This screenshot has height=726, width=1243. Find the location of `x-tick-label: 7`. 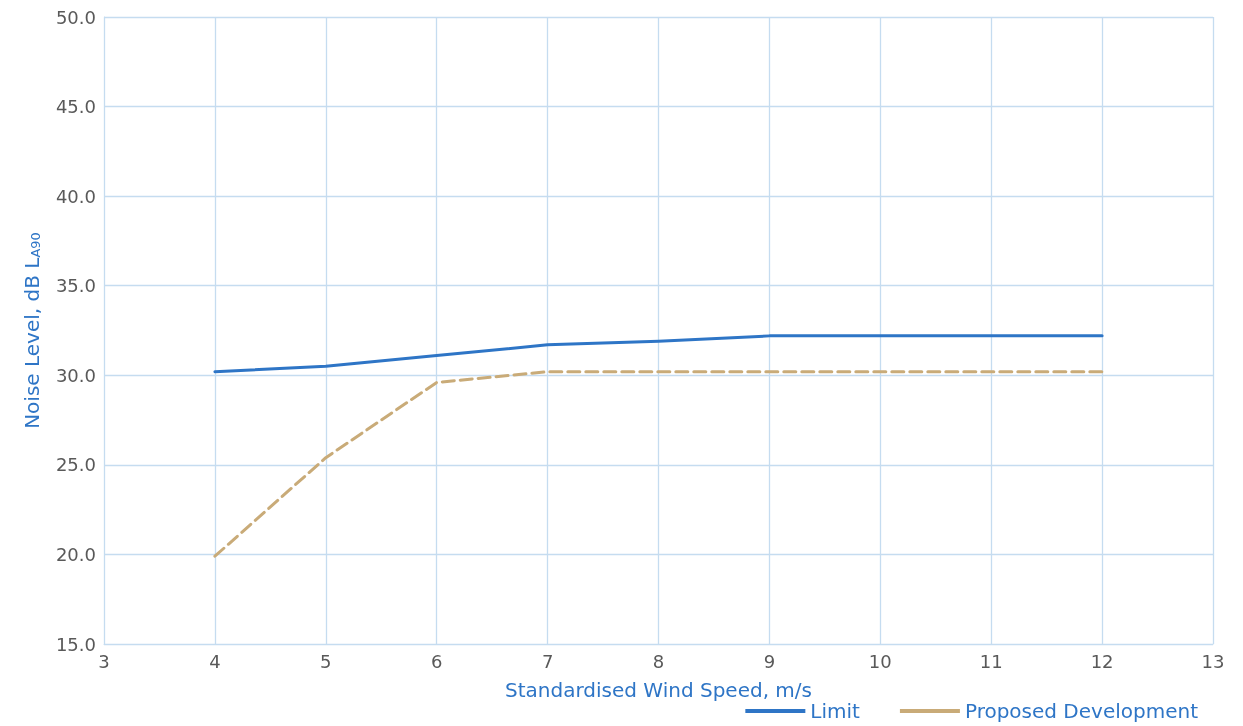

x-tick-label: 7 is located at coordinates (547, 661).